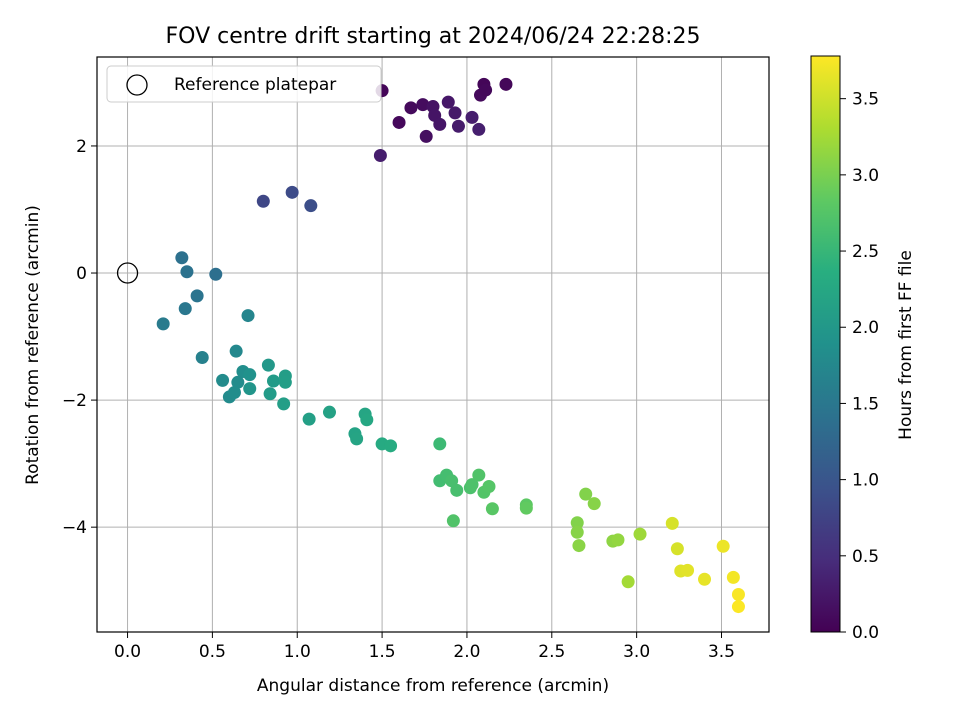 Image resolution: width=960 pixels, height=720 pixels. What do you see at coordinates (79, 337) in the screenshot?
I see `y-axis-ticks: 2 0 −2 −4` at bounding box center [79, 337].